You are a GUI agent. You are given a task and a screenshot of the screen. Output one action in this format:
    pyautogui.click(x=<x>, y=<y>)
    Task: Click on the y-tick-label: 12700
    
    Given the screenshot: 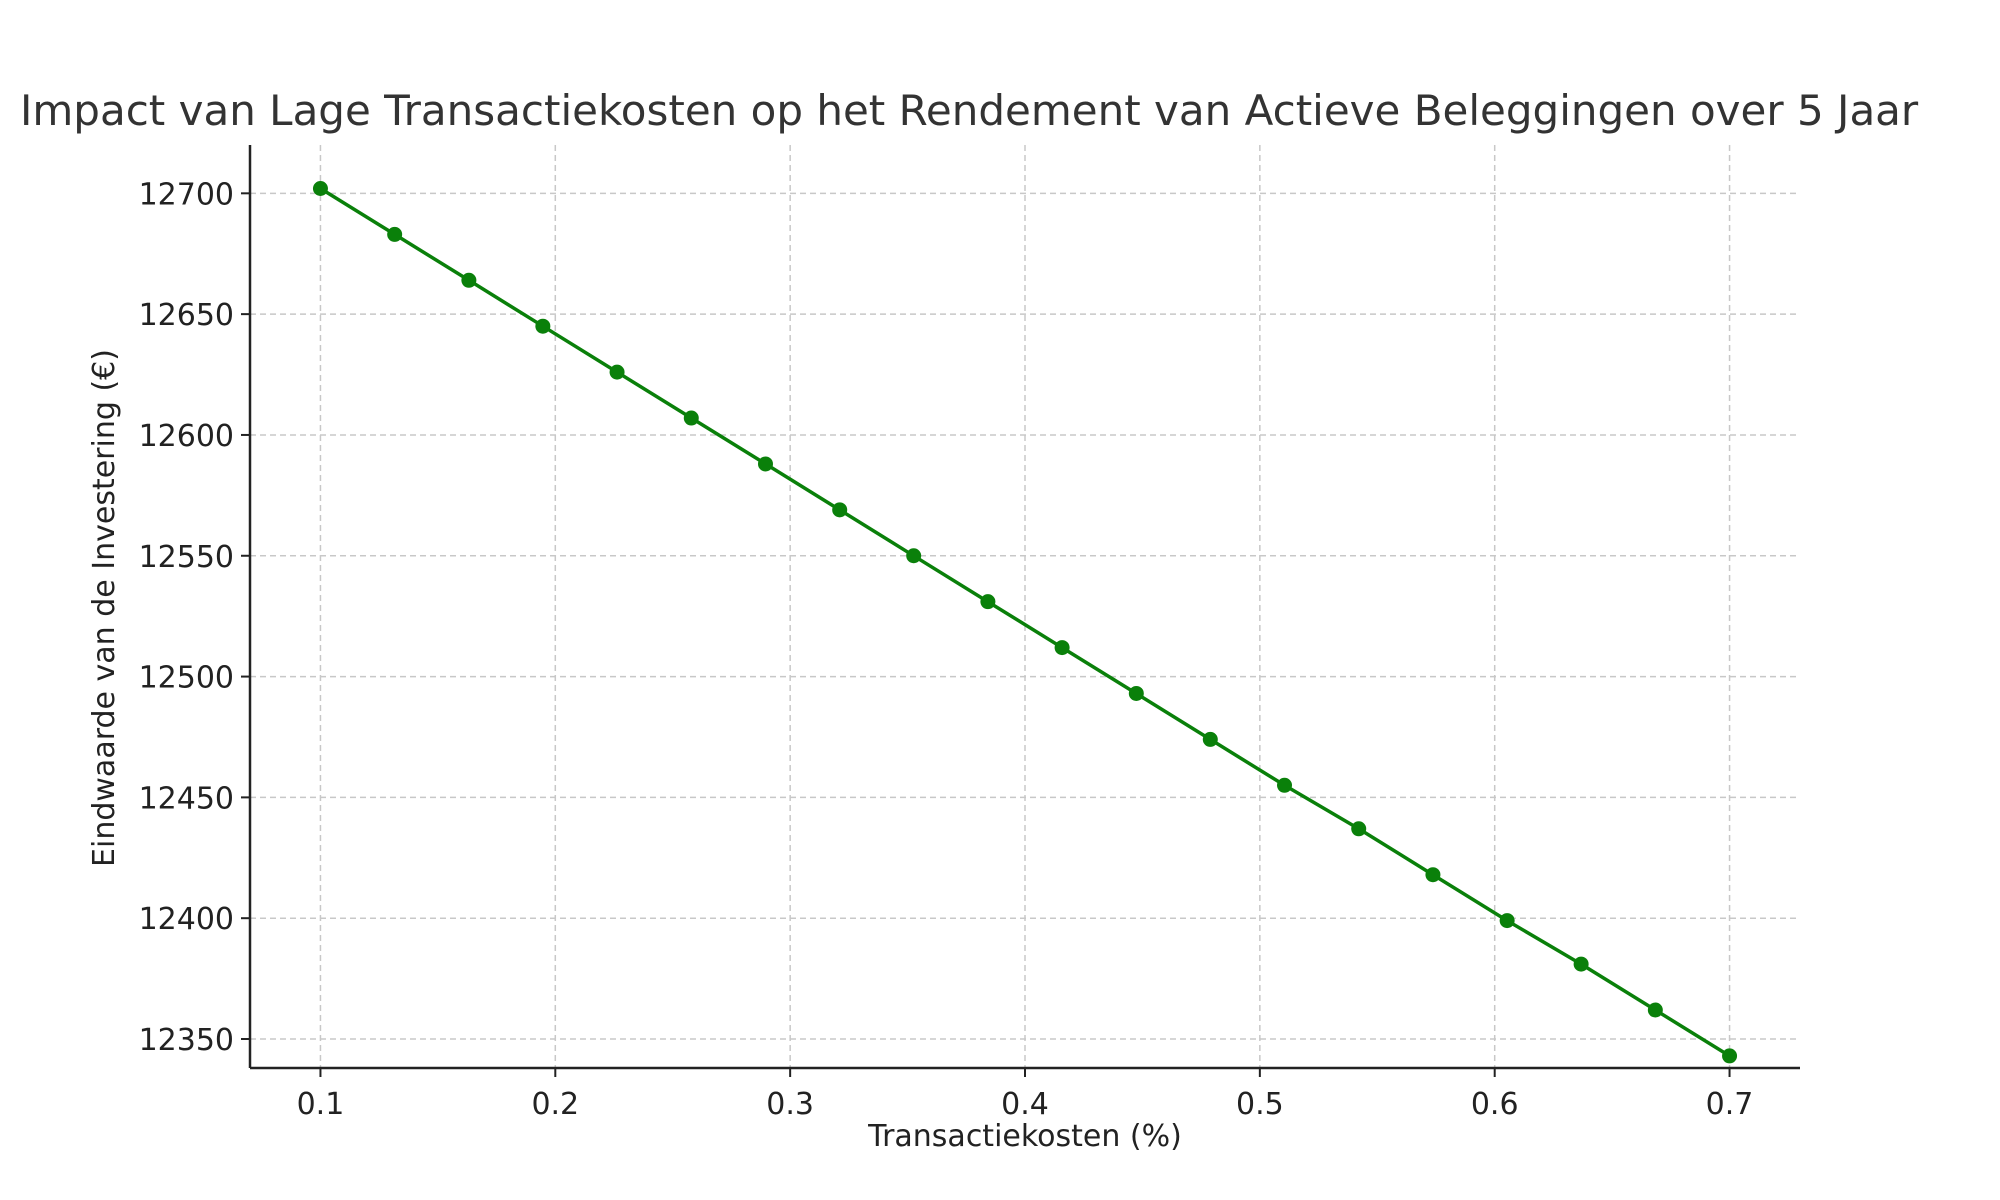 What is the action you would take?
    pyautogui.click(x=186, y=194)
    